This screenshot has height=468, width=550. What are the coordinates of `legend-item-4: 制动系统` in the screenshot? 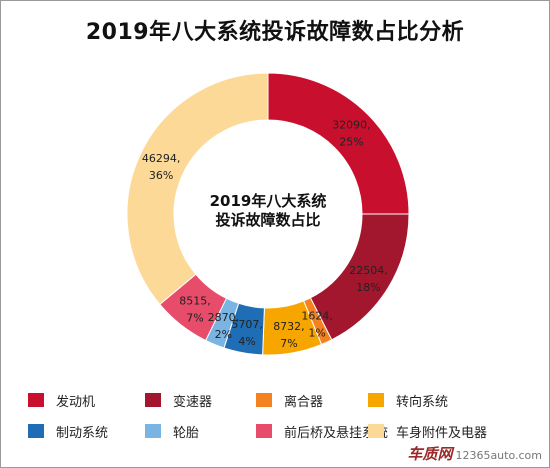 It's located at (68, 431).